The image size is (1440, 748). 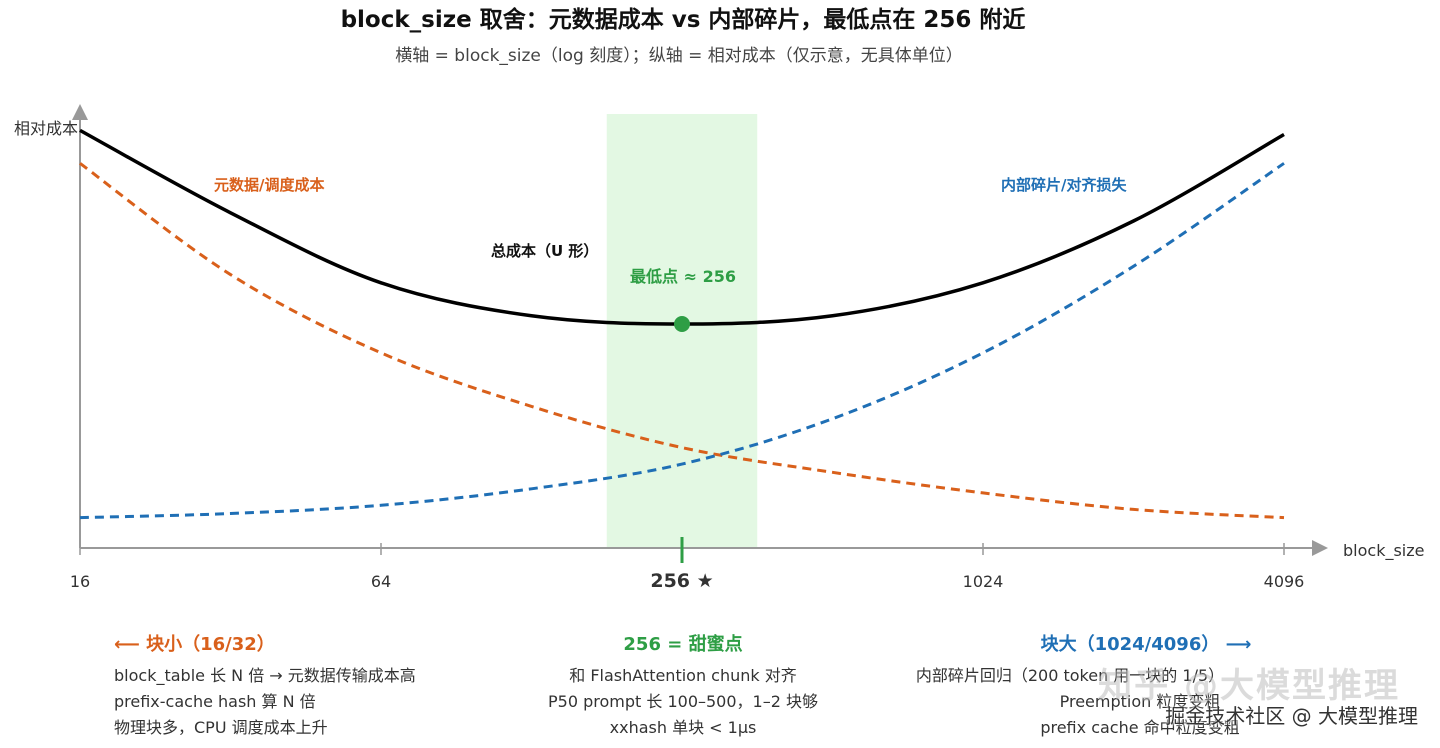 I want to click on x-tick-label: 1024, so click(x=983, y=581).